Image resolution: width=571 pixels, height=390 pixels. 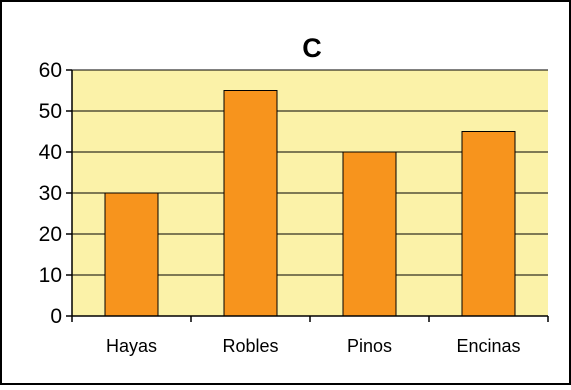 I want to click on y-tick-label: 10, so click(x=50, y=275).